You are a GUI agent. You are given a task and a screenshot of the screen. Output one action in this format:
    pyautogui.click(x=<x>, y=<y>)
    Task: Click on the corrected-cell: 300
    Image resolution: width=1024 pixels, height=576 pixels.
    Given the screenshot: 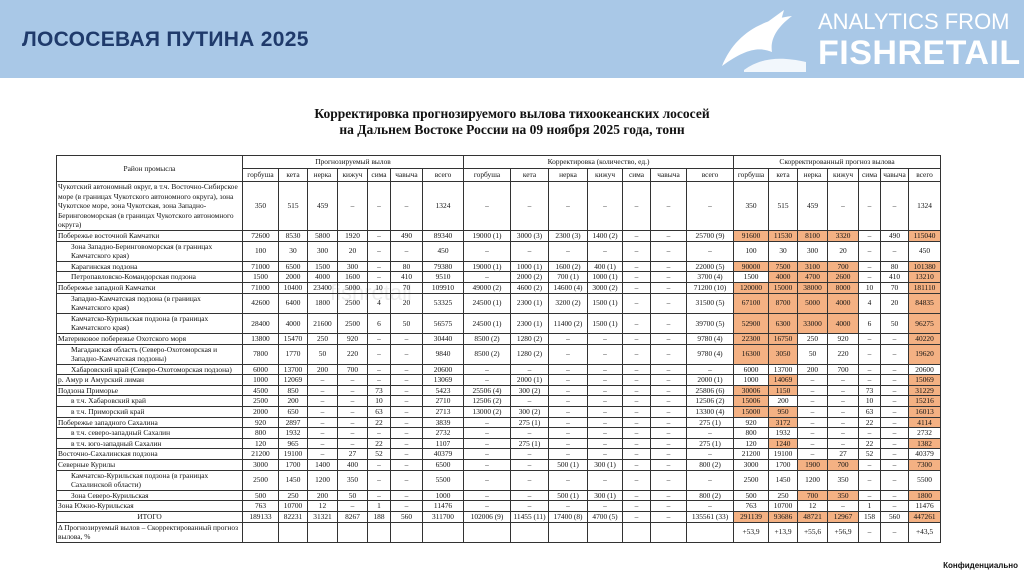 What is the action you would take?
    pyautogui.click(x=813, y=251)
    